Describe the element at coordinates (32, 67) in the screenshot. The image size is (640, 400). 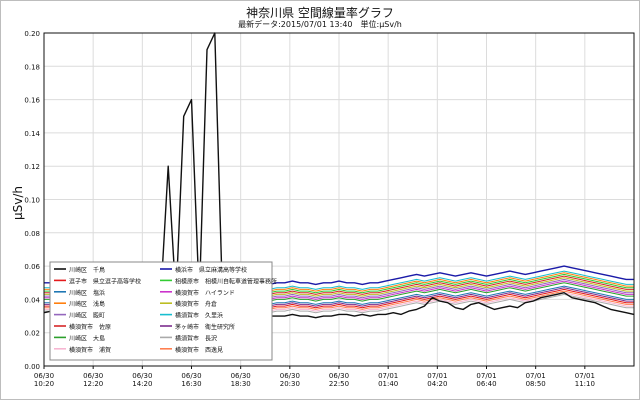
I see `y-tick-label: 0.18` at that location.